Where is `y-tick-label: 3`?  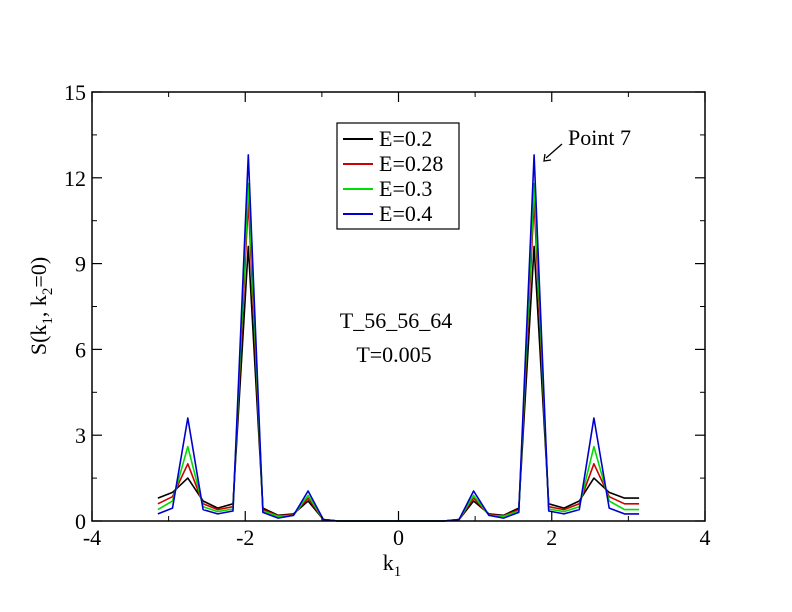
y-tick-label: 3 is located at coordinates (80, 435).